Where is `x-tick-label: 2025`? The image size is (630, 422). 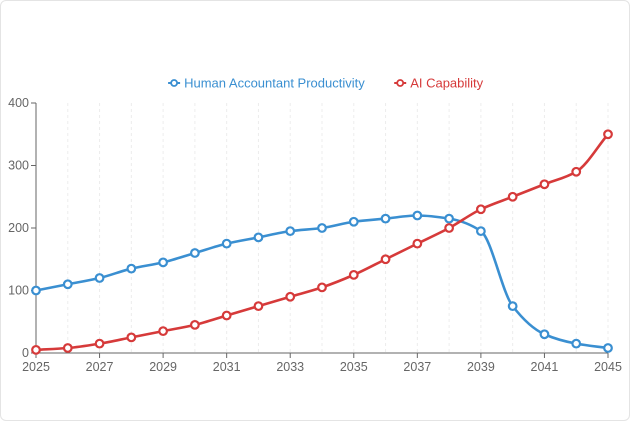
x-tick-label: 2025 is located at coordinates (36, 367).